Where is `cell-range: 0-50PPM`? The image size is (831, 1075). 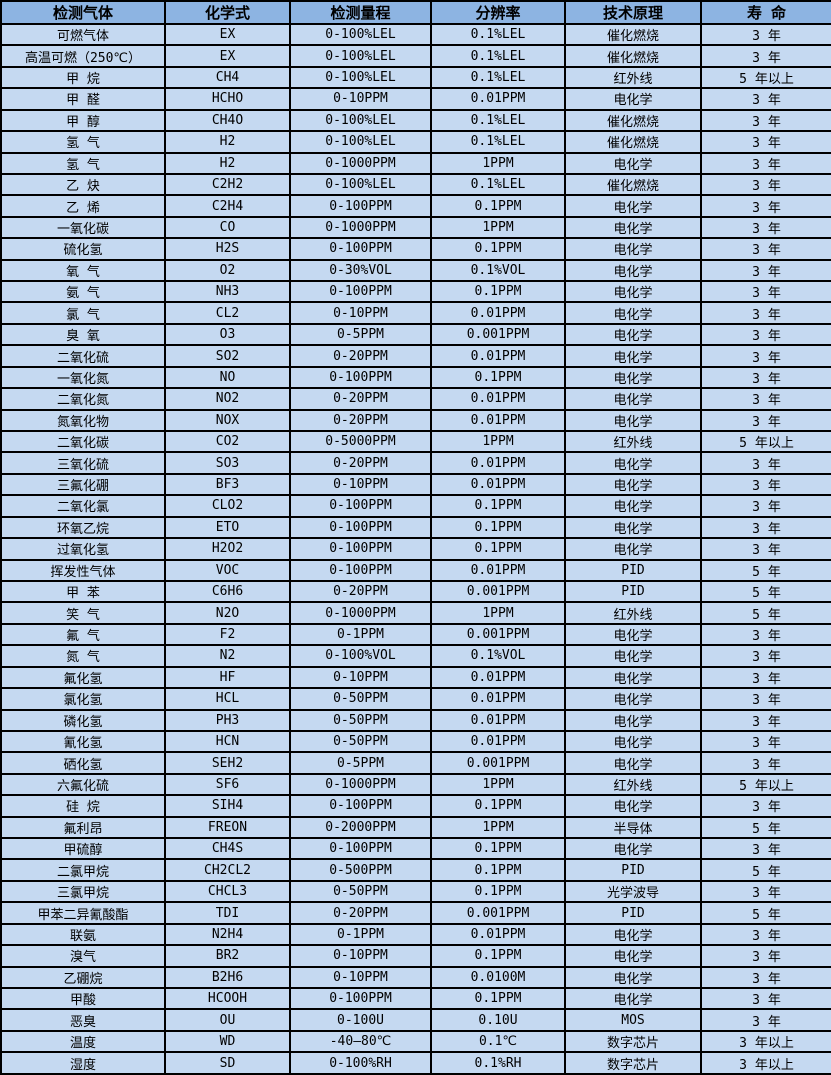
cell-range: 0-50PPM is located at coordinates (360, 699).